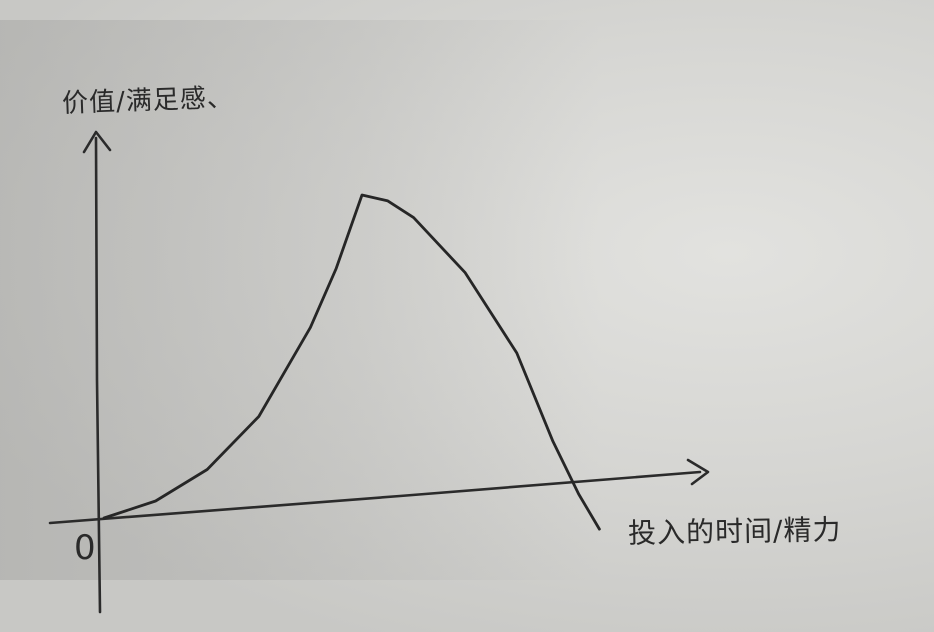  Describe the element at coordinates (97, 142) in the screenshot. I see `y-axis-arrow` at that location.